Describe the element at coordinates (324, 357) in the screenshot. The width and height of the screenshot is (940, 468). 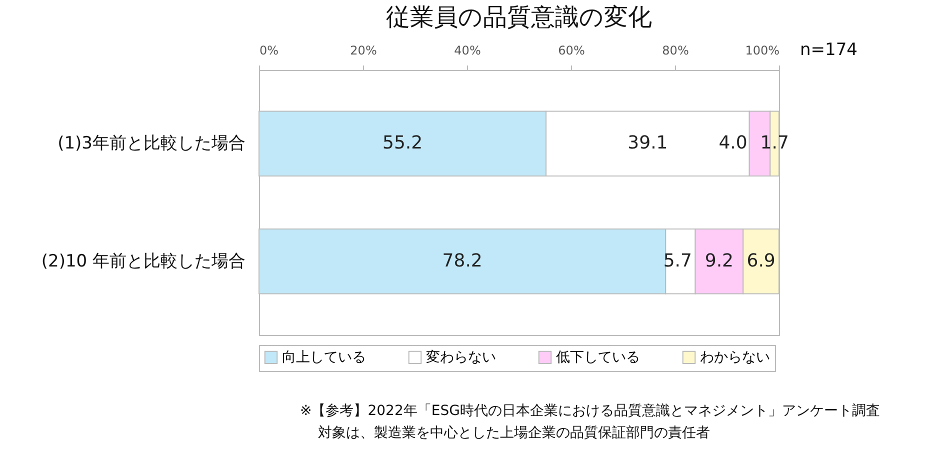
I see `legend-label: 向上している` at that location.